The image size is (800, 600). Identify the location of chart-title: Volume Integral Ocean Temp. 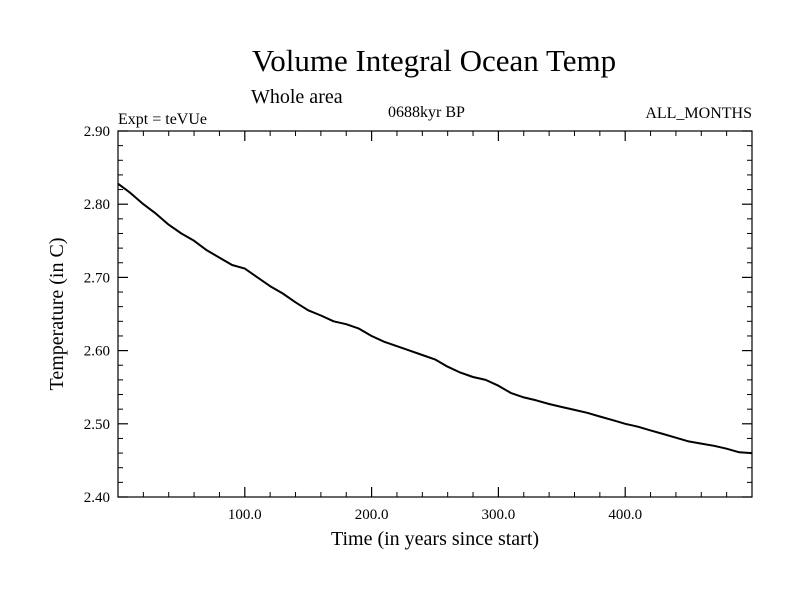
(434, 60).